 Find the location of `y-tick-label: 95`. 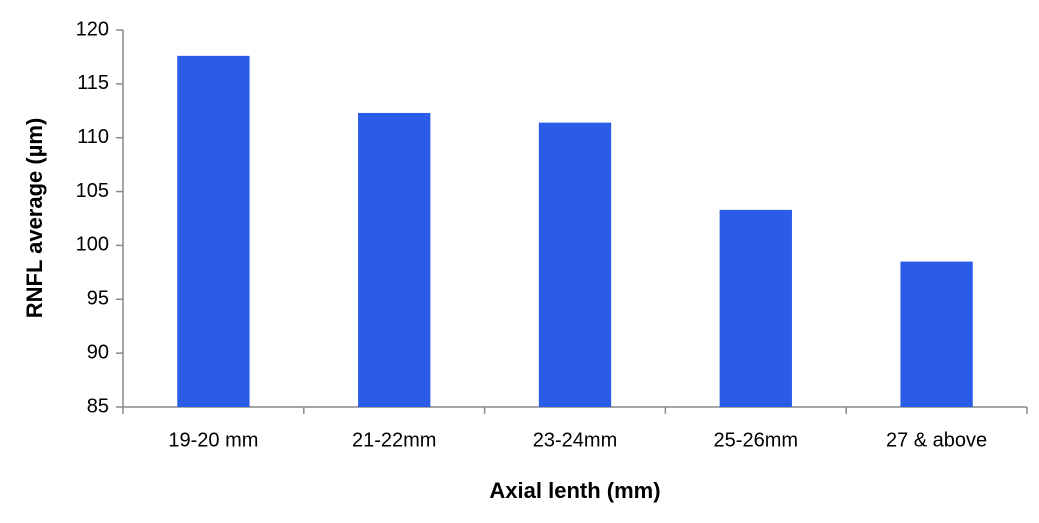

y-tick-label: 95 is located at coordinates (98, 299).